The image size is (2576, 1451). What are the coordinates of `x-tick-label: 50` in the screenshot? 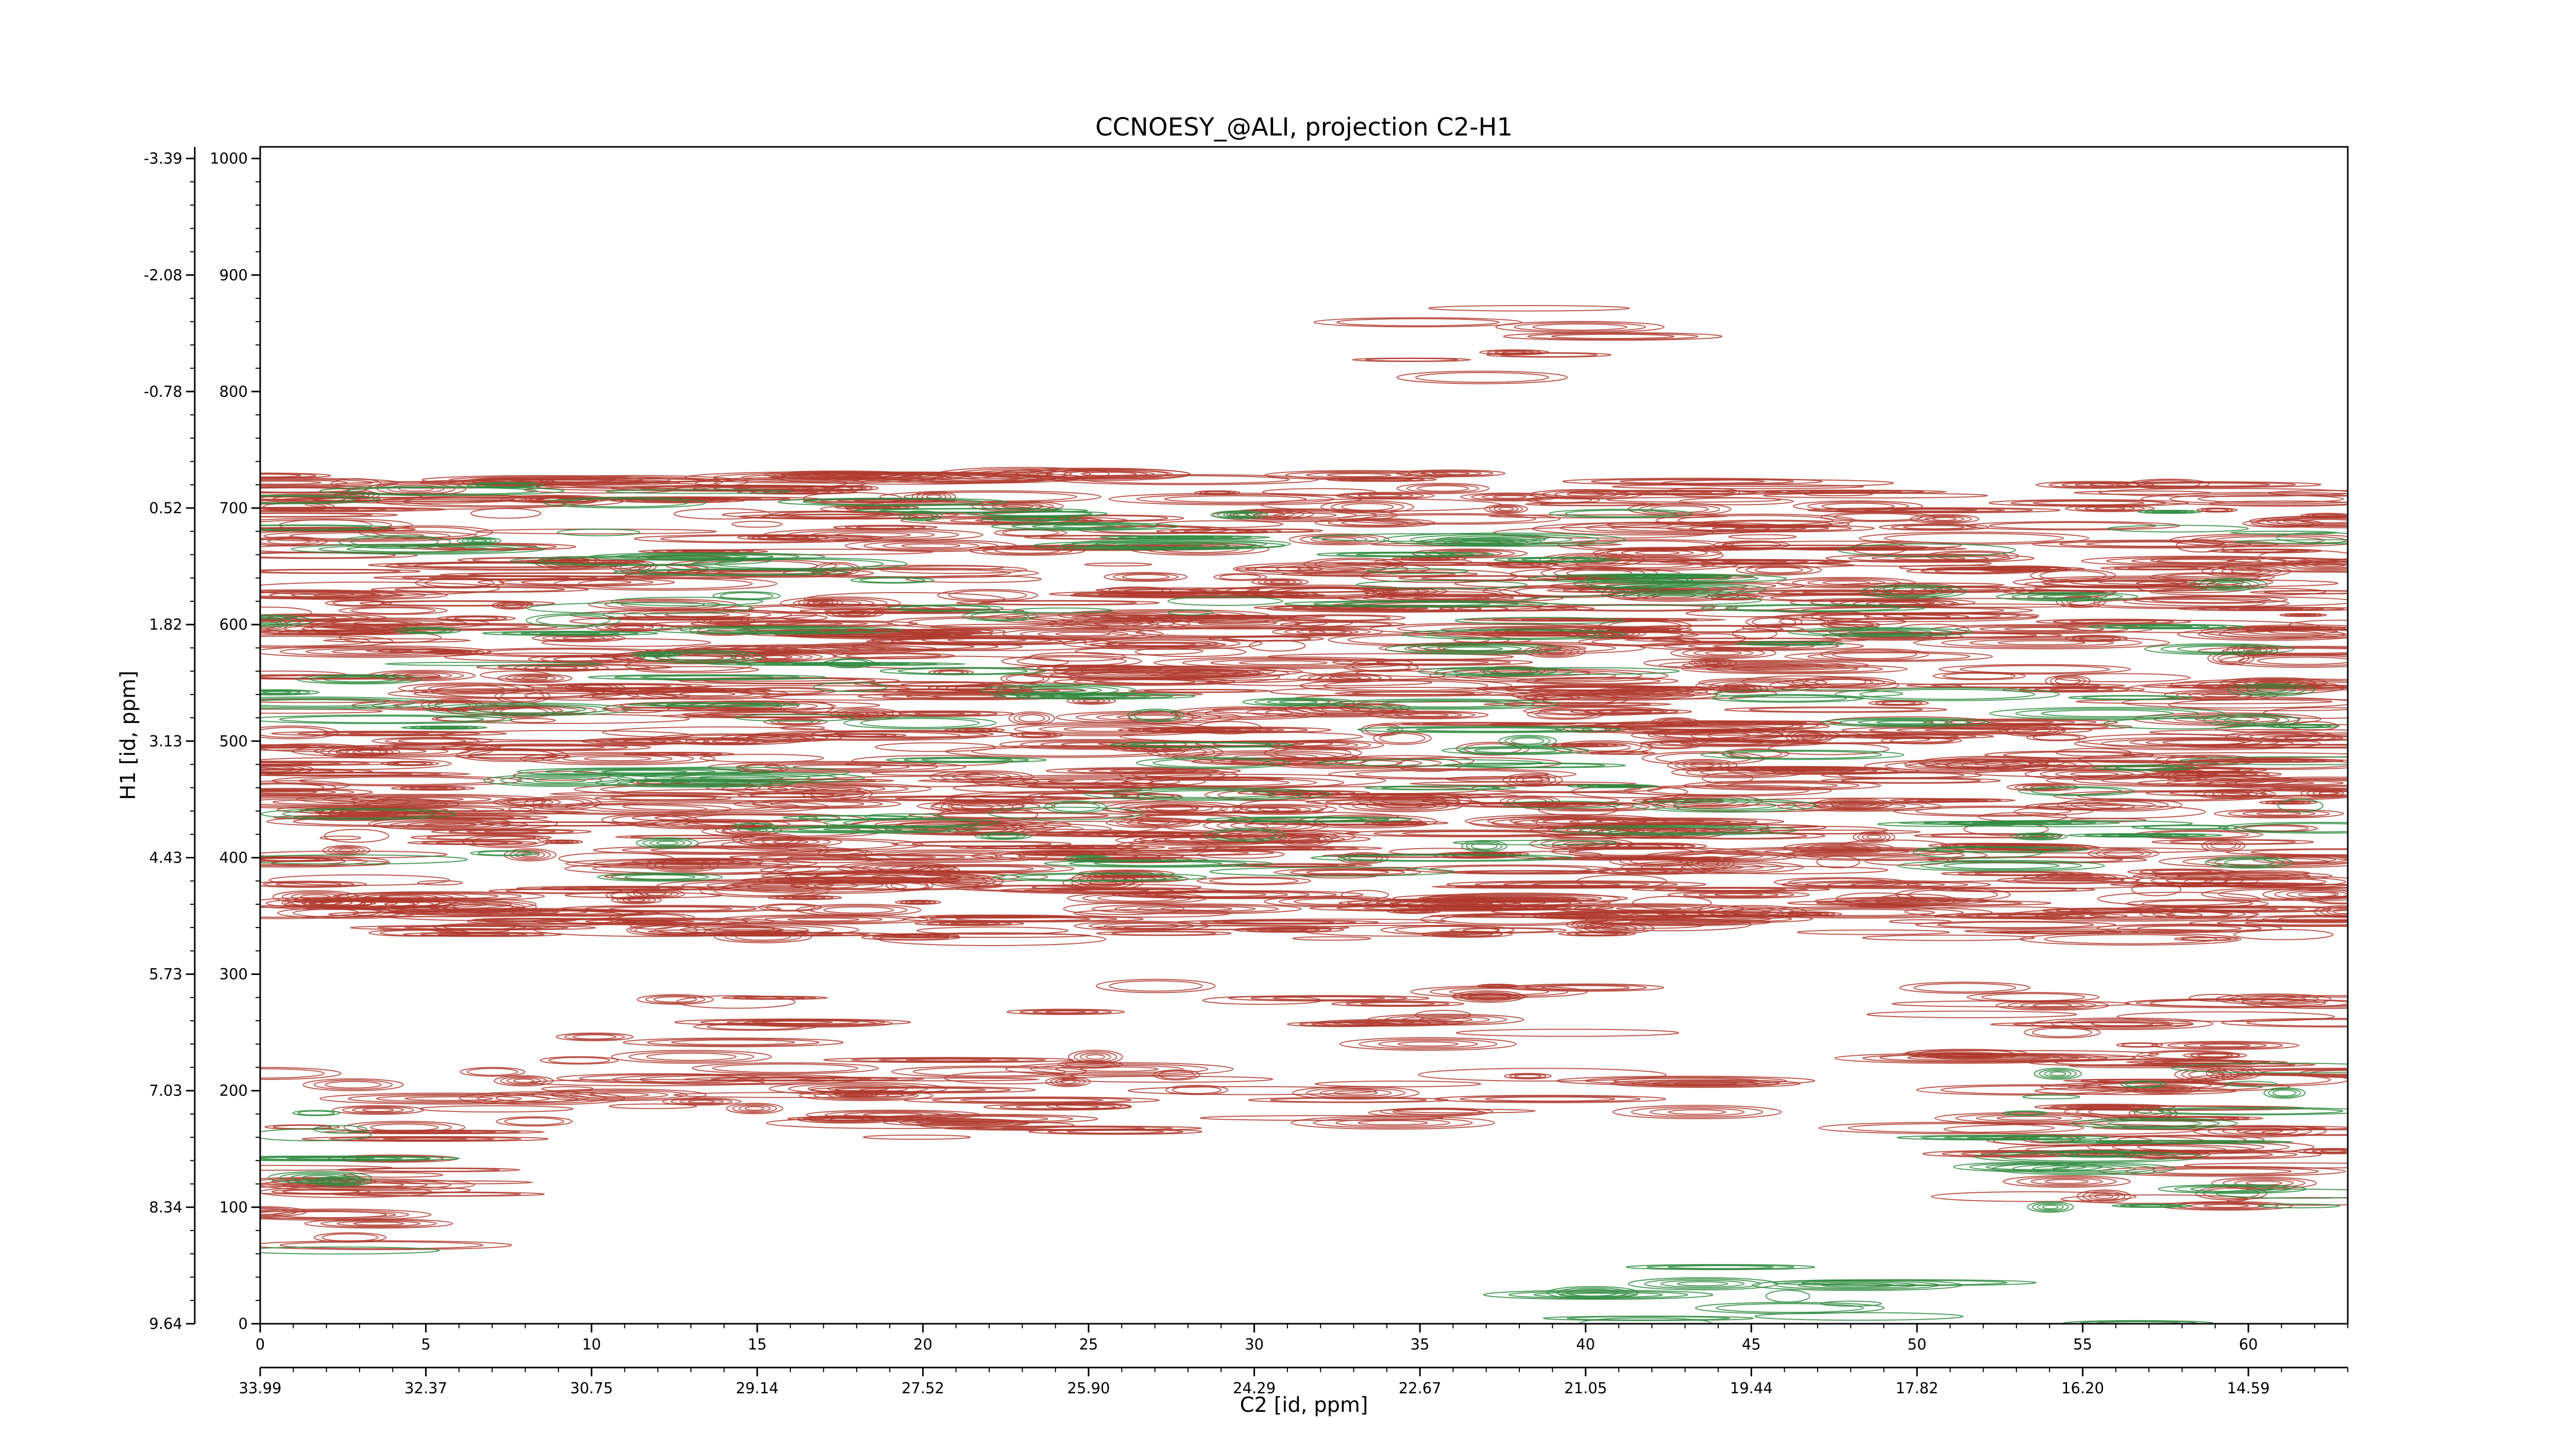 It's located at (1916, 1344).